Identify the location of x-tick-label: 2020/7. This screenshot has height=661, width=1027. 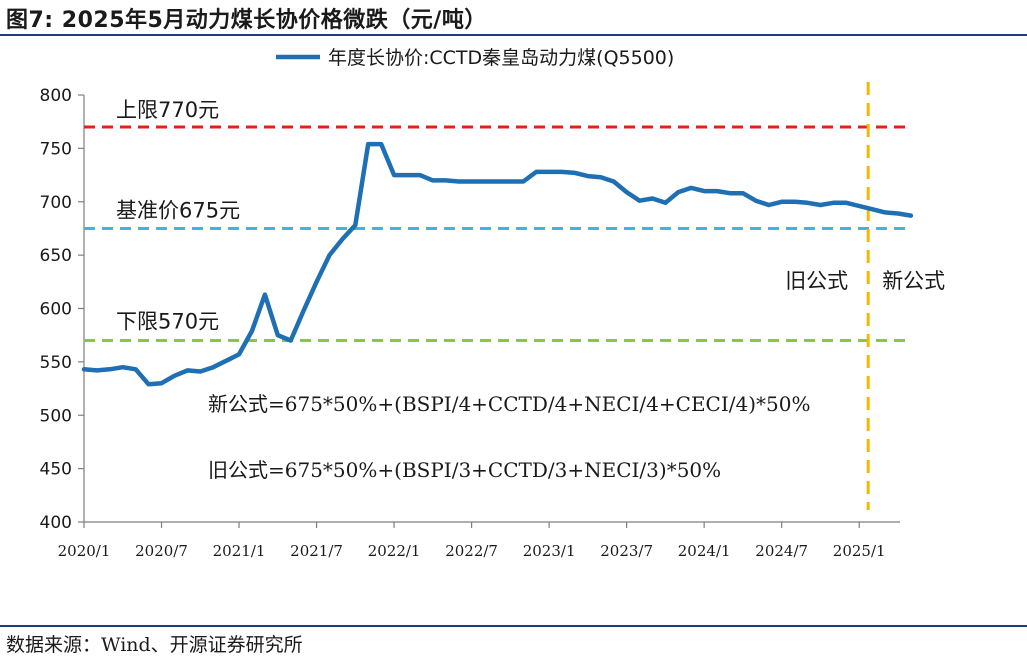
(161, 551).